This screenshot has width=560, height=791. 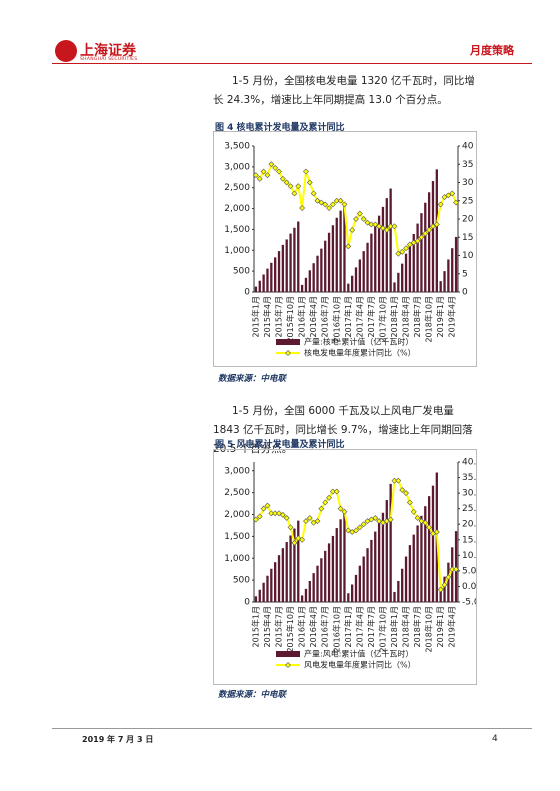 What do you see at coordinates (440, 626) in the screenshot?
I see `x-tick-label: 2019年1月` at bounding box center [440, 626].